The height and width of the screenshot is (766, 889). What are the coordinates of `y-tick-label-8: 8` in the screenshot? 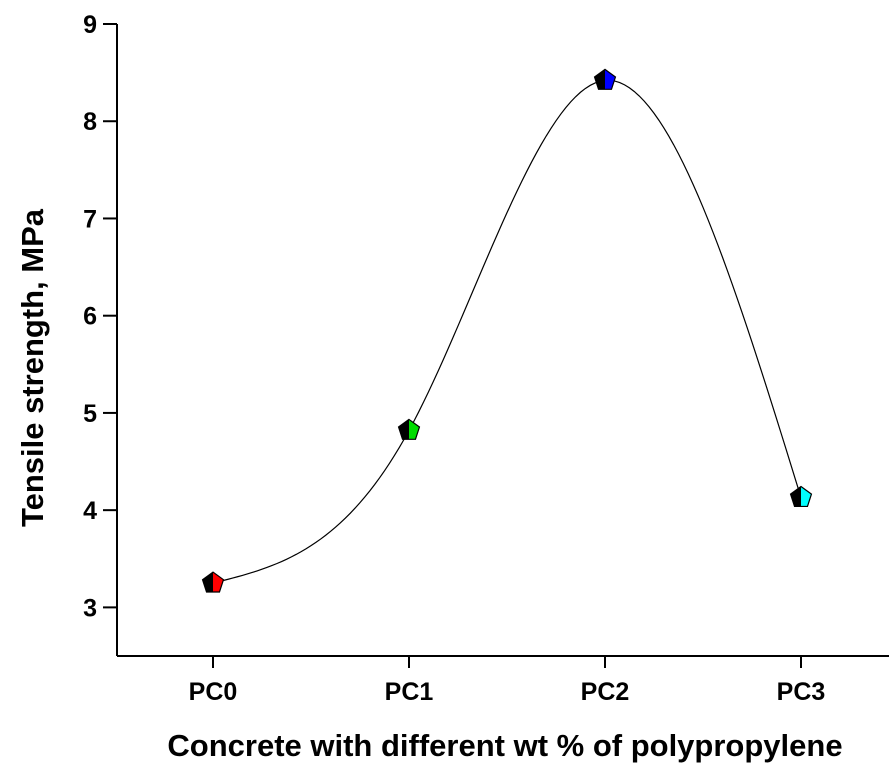 It's located at (90, 122).